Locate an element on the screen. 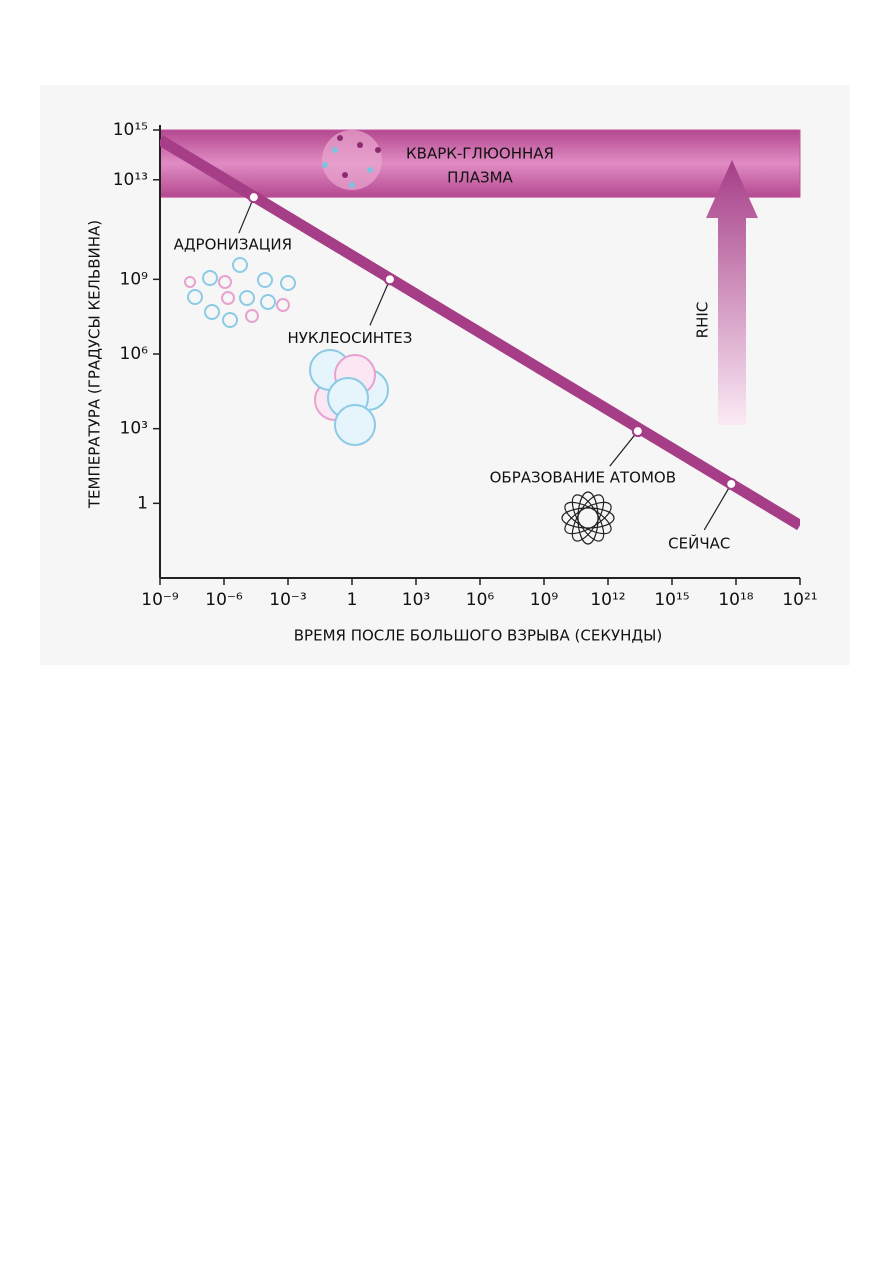  x-tick-label: 10⁻⁶ is located at coordinates (224, 600).